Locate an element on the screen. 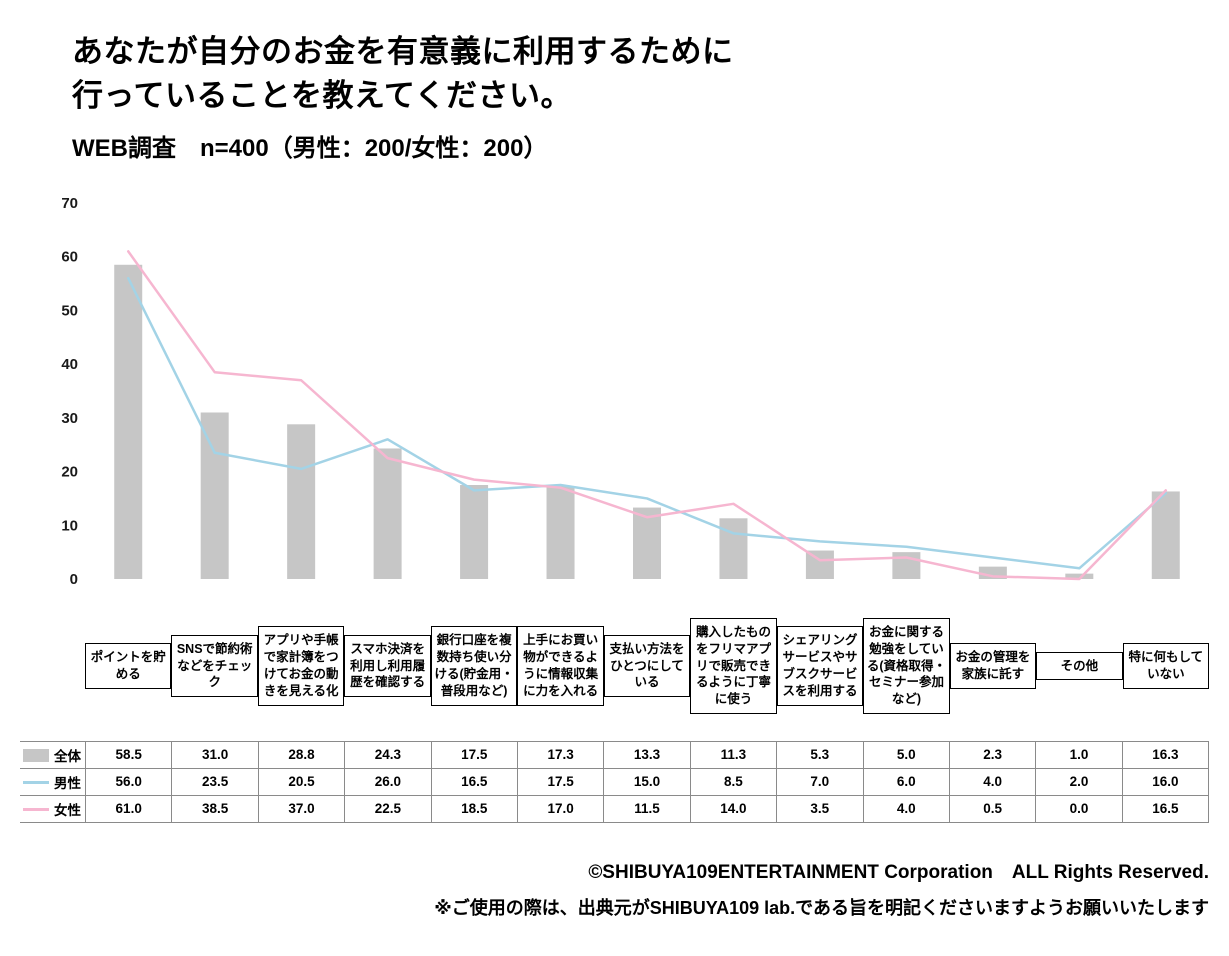 This screenshot has height=956, width=1229. category-label-cell: 銀行口座を複数持ち使い分ける(貯金用・普段用など) is located at coordinates (474, 666).